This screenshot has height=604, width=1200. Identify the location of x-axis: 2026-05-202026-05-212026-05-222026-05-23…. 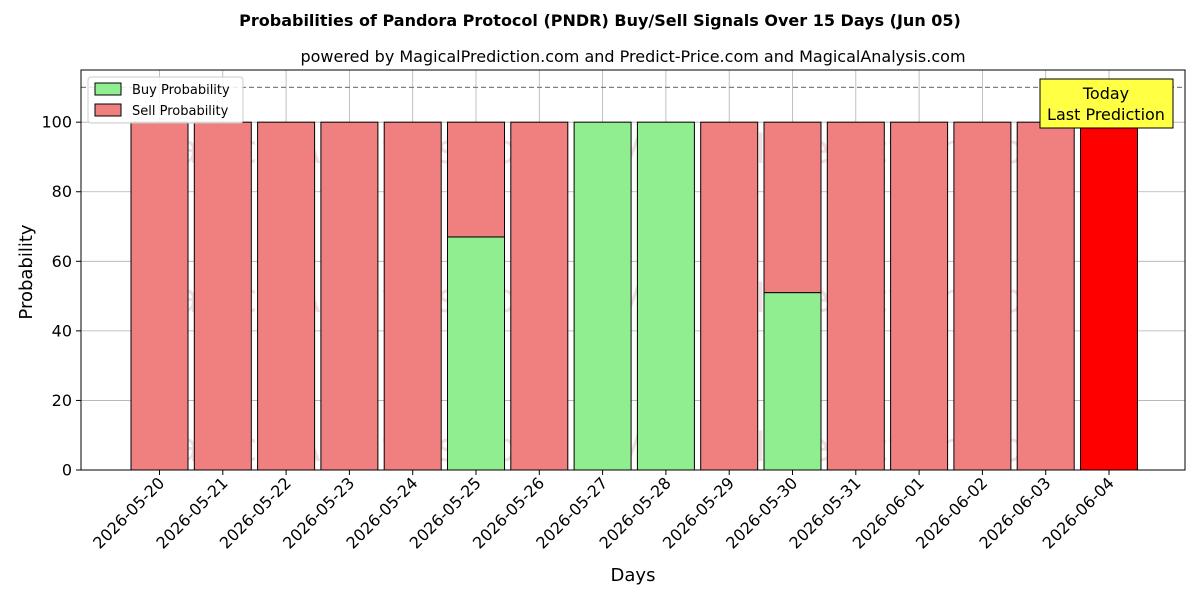
(603, 511).